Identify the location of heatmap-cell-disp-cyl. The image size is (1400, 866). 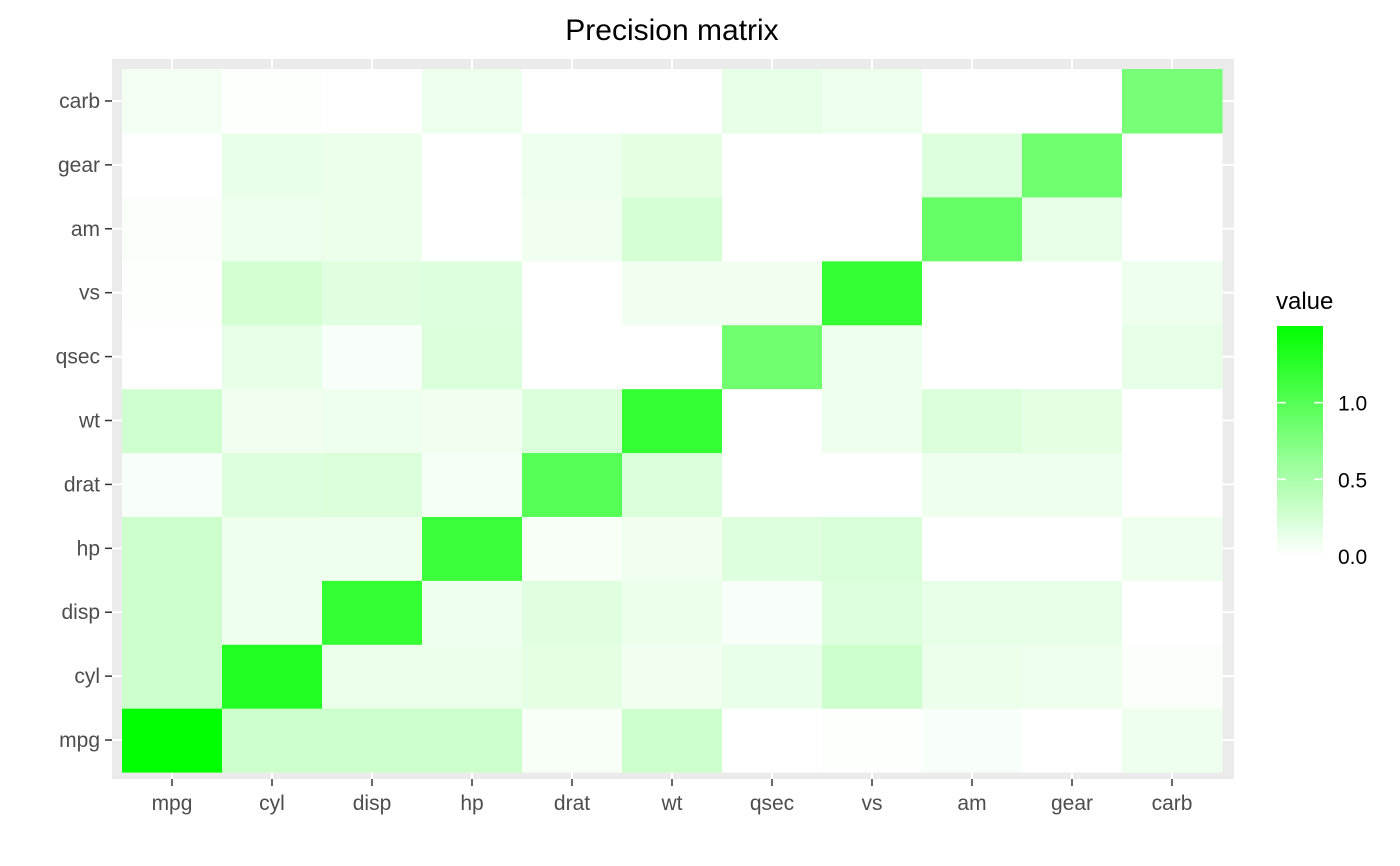
(272, 612).